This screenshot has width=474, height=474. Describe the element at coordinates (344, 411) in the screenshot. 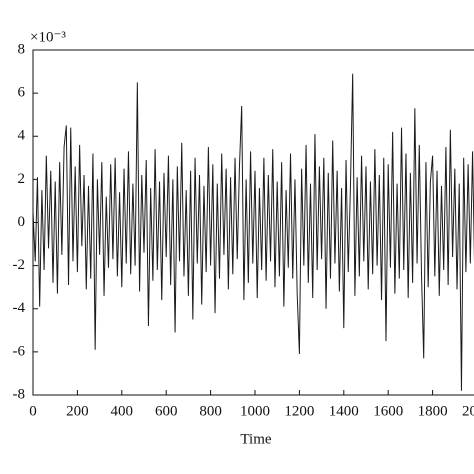

I see `x-tick-label: 1400` at that location.